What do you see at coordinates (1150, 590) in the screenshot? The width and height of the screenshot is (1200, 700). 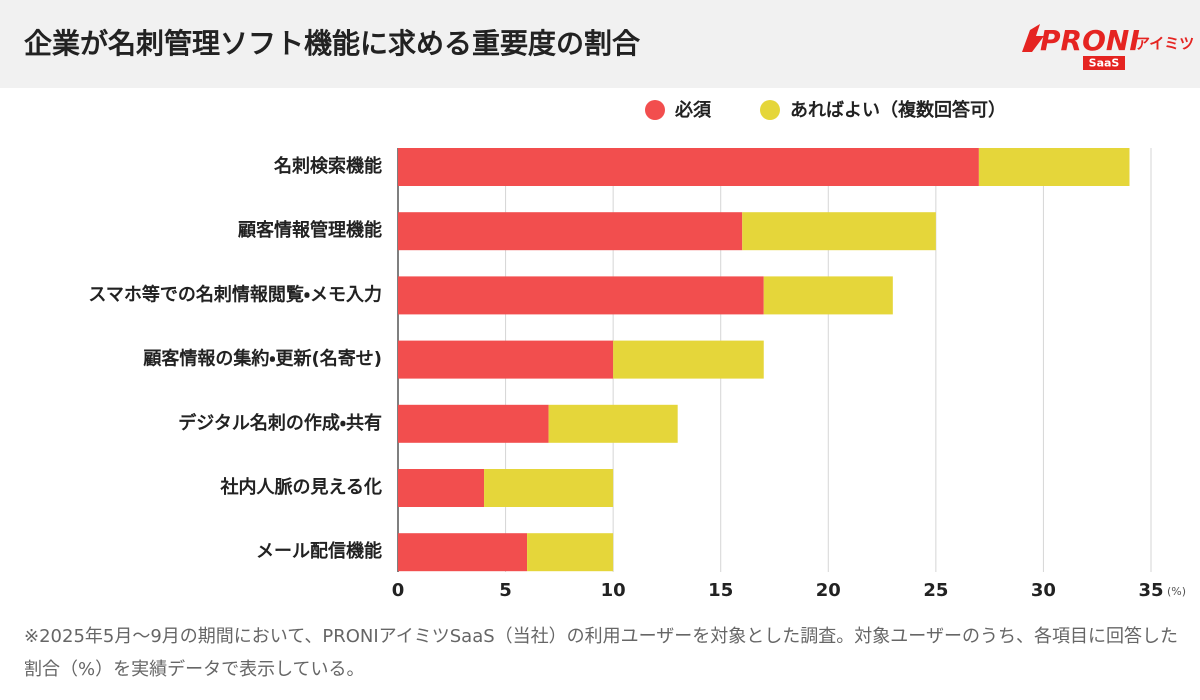 I see `x-tick-label: 35` at bounding box center [1150, 590].